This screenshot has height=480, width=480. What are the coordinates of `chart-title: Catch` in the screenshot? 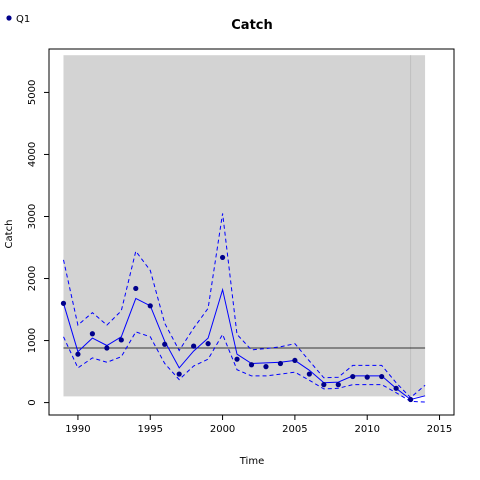 It's located at (252, 25).